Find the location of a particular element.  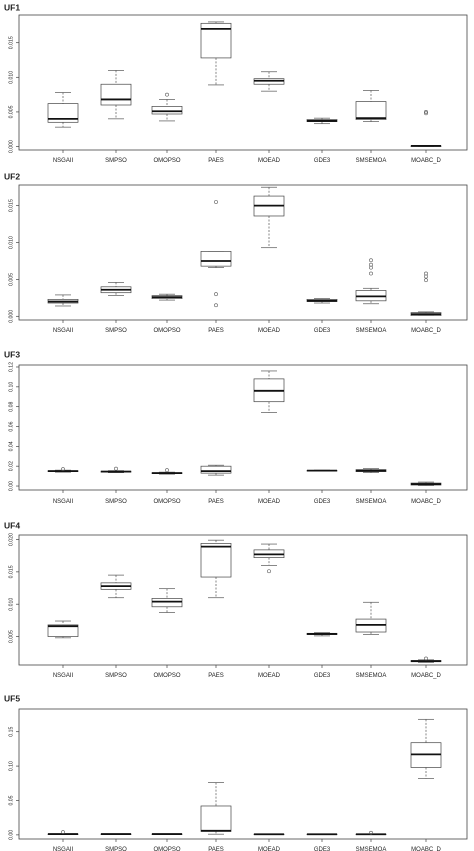

y-tick-label: 0.06 is located at coordinates (11, 426).